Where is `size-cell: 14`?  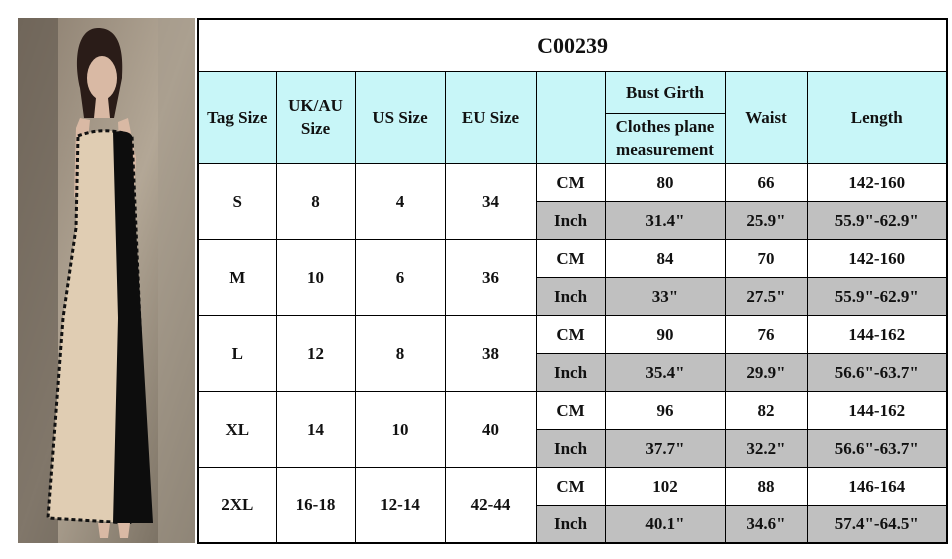 size-cell: 14 is located at coordinates (315, 429).